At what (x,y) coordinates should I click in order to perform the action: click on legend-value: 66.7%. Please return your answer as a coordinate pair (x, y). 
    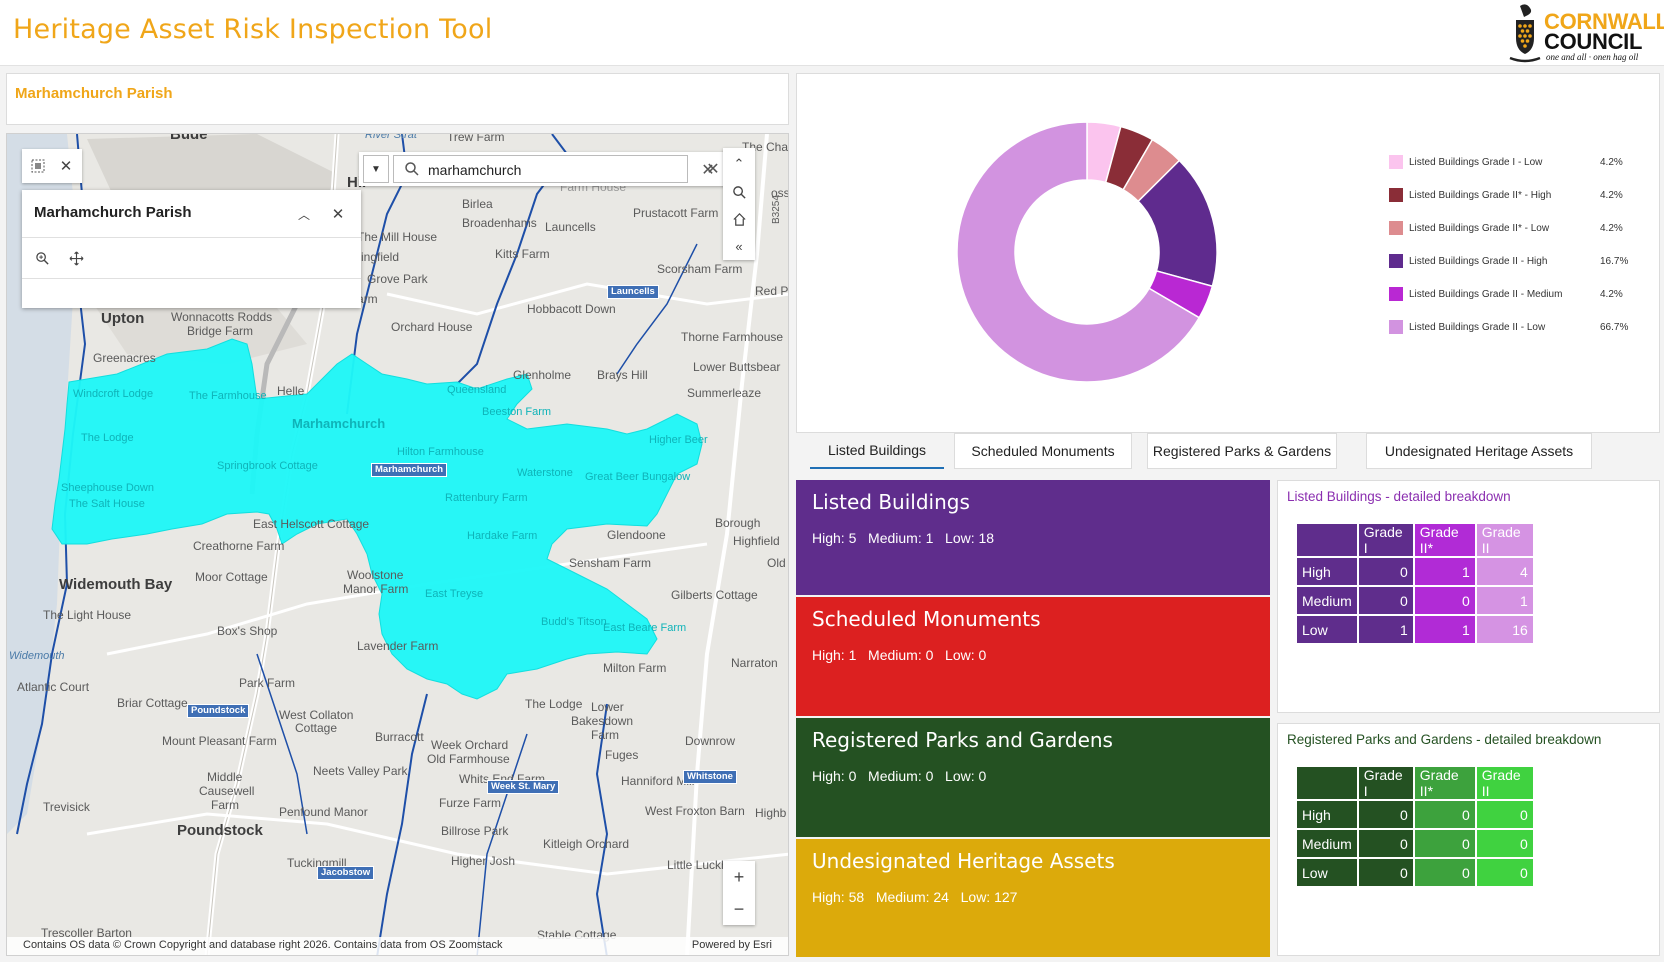
    Looking at the image, I should click on (1614, 327).